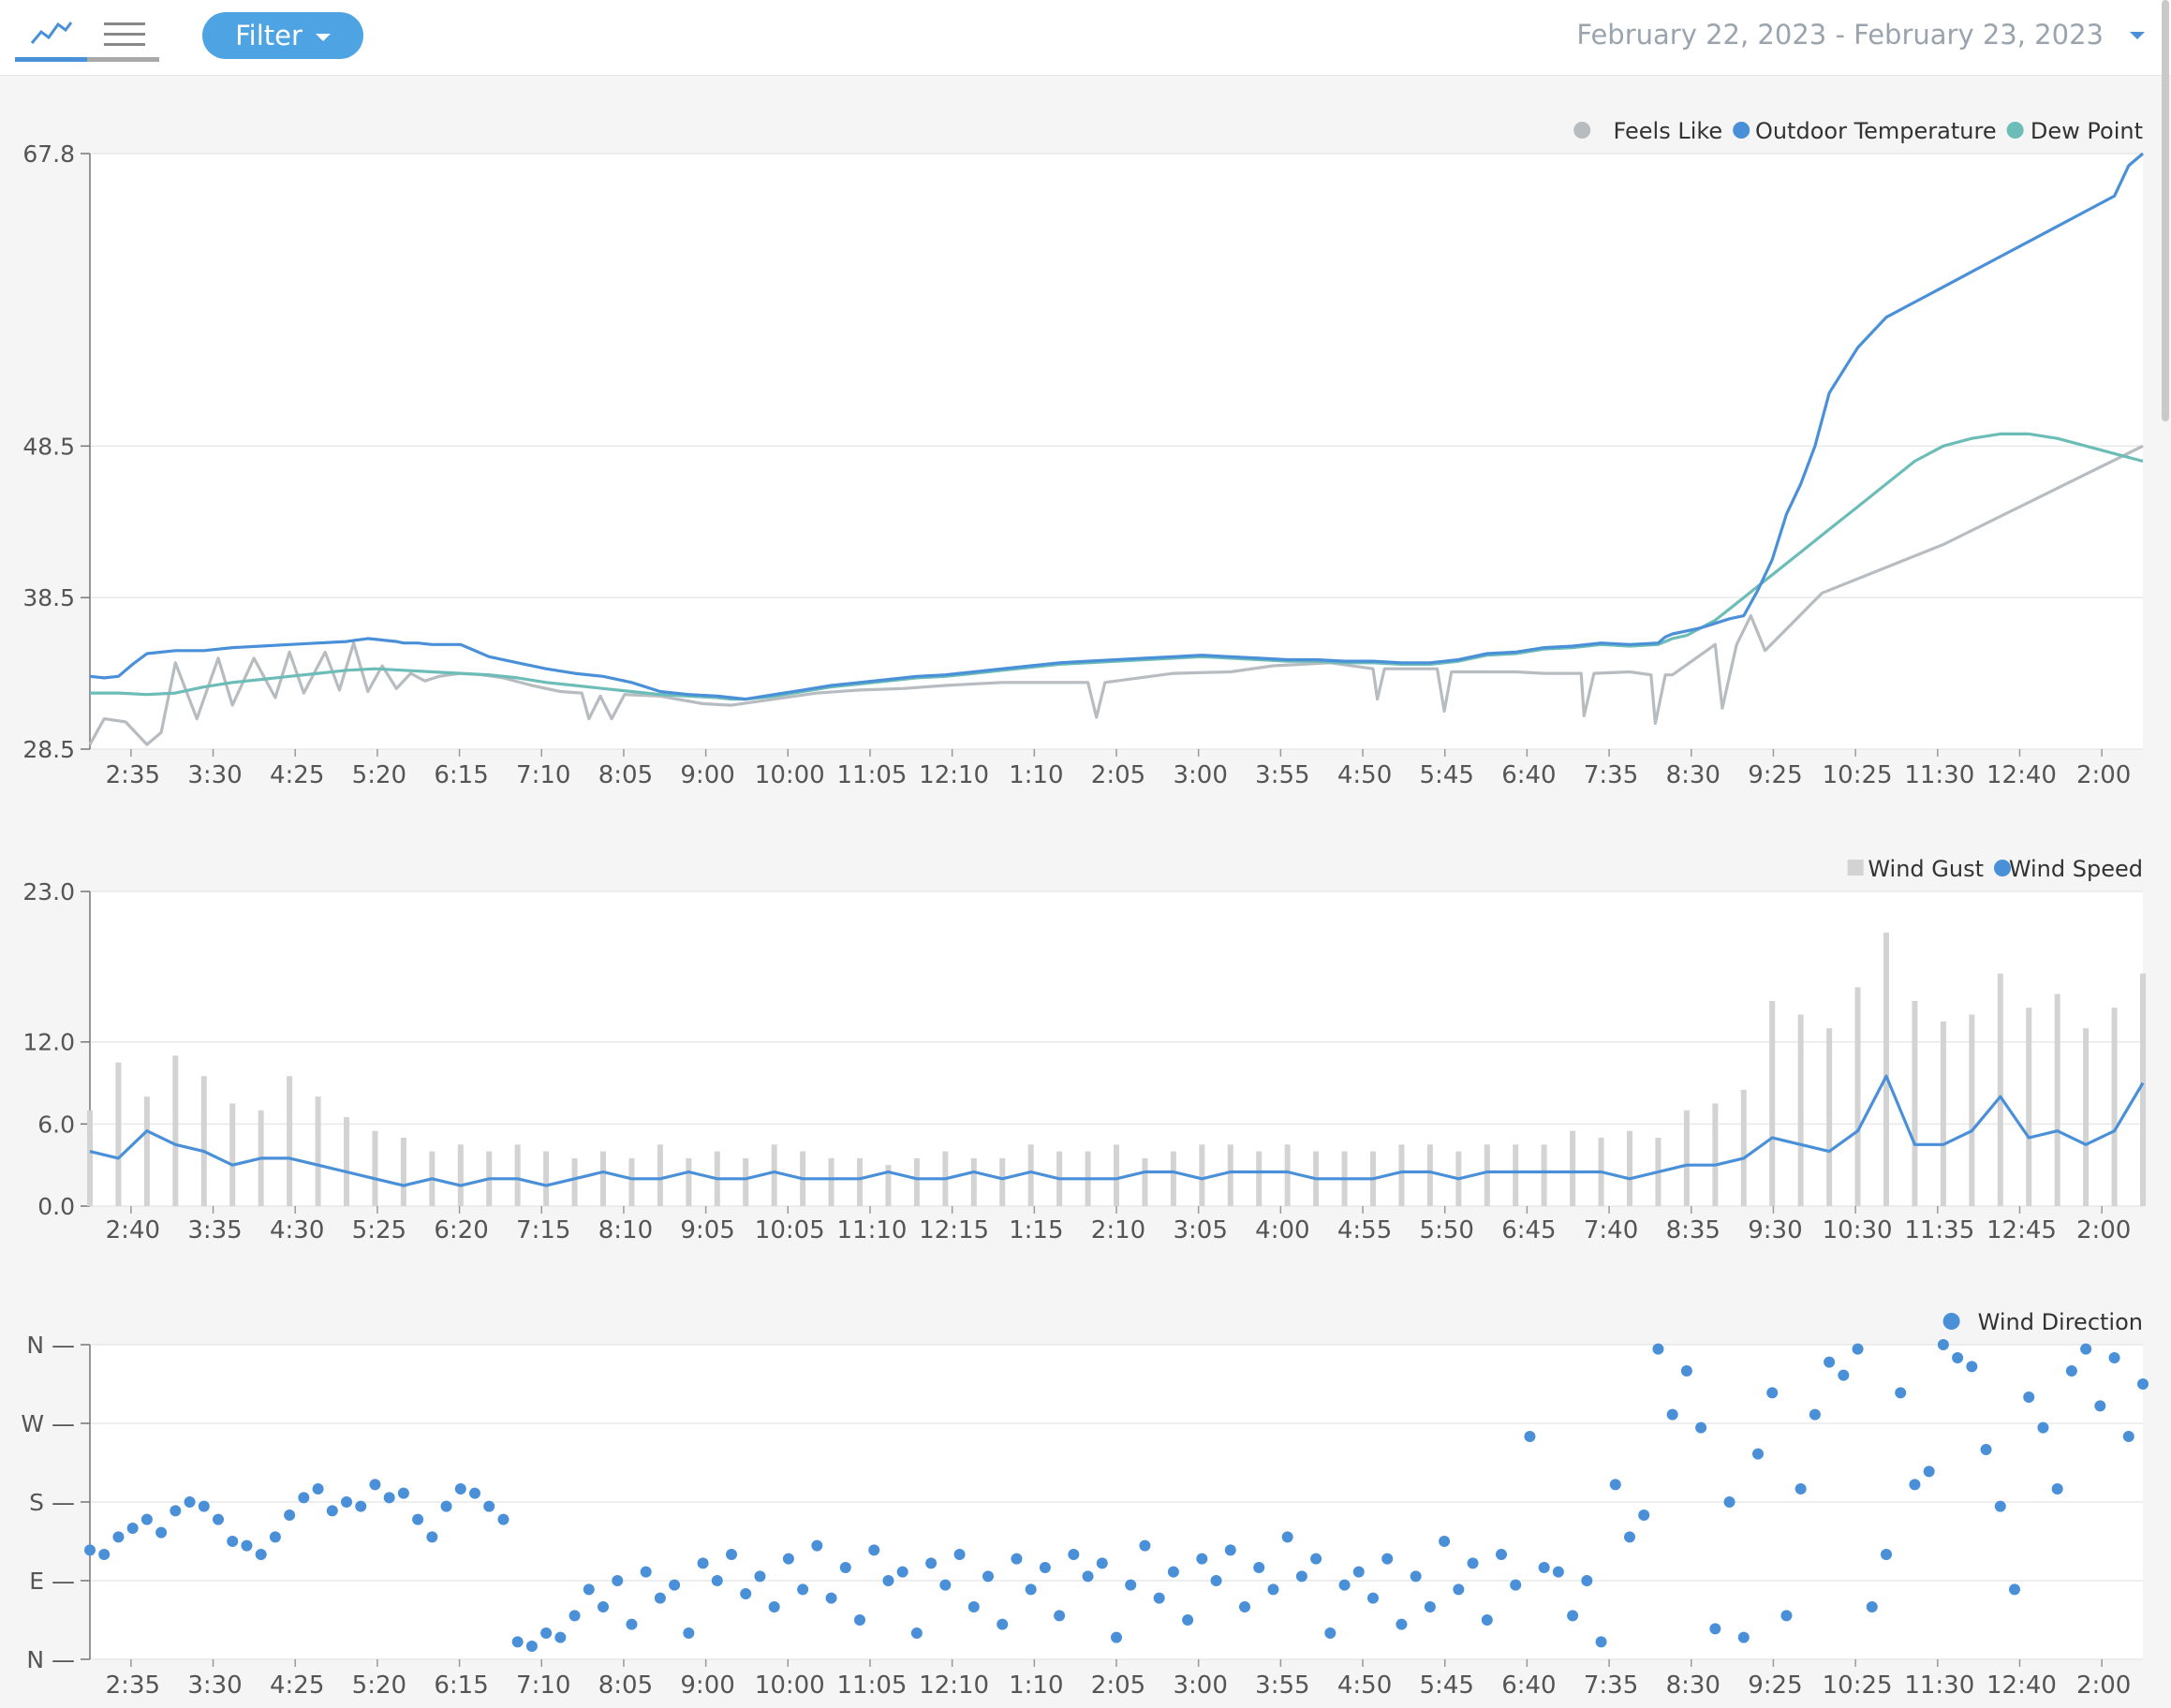 Image resolution: width=2171 pixels, height=1708 pixels. I want to click on chart-view-tab, so click(51, 36).